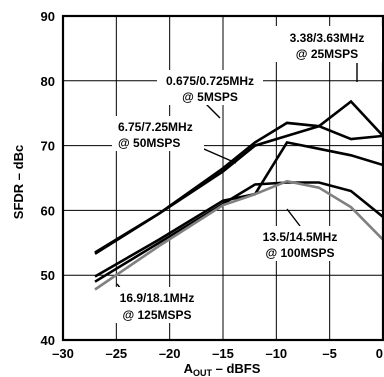 The width and height of the screenshot is (384, 377). Describe the element at coordinates (210, 97) in the screenshot. I see `annotation-line: @ 5MSPS` at that location.